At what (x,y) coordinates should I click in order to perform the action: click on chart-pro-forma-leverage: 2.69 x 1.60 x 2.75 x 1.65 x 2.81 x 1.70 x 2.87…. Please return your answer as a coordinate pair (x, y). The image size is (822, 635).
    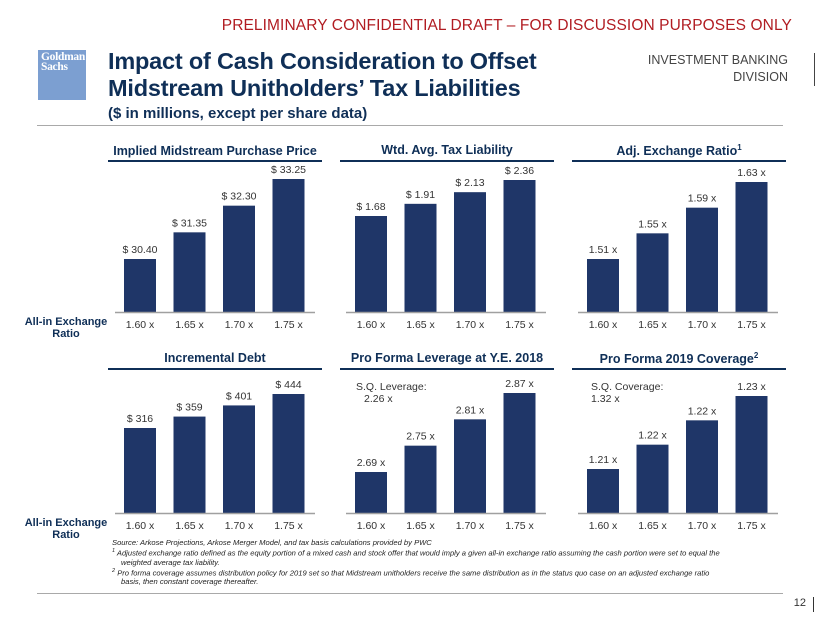
    Looking at the image, I should click on (446, 455).